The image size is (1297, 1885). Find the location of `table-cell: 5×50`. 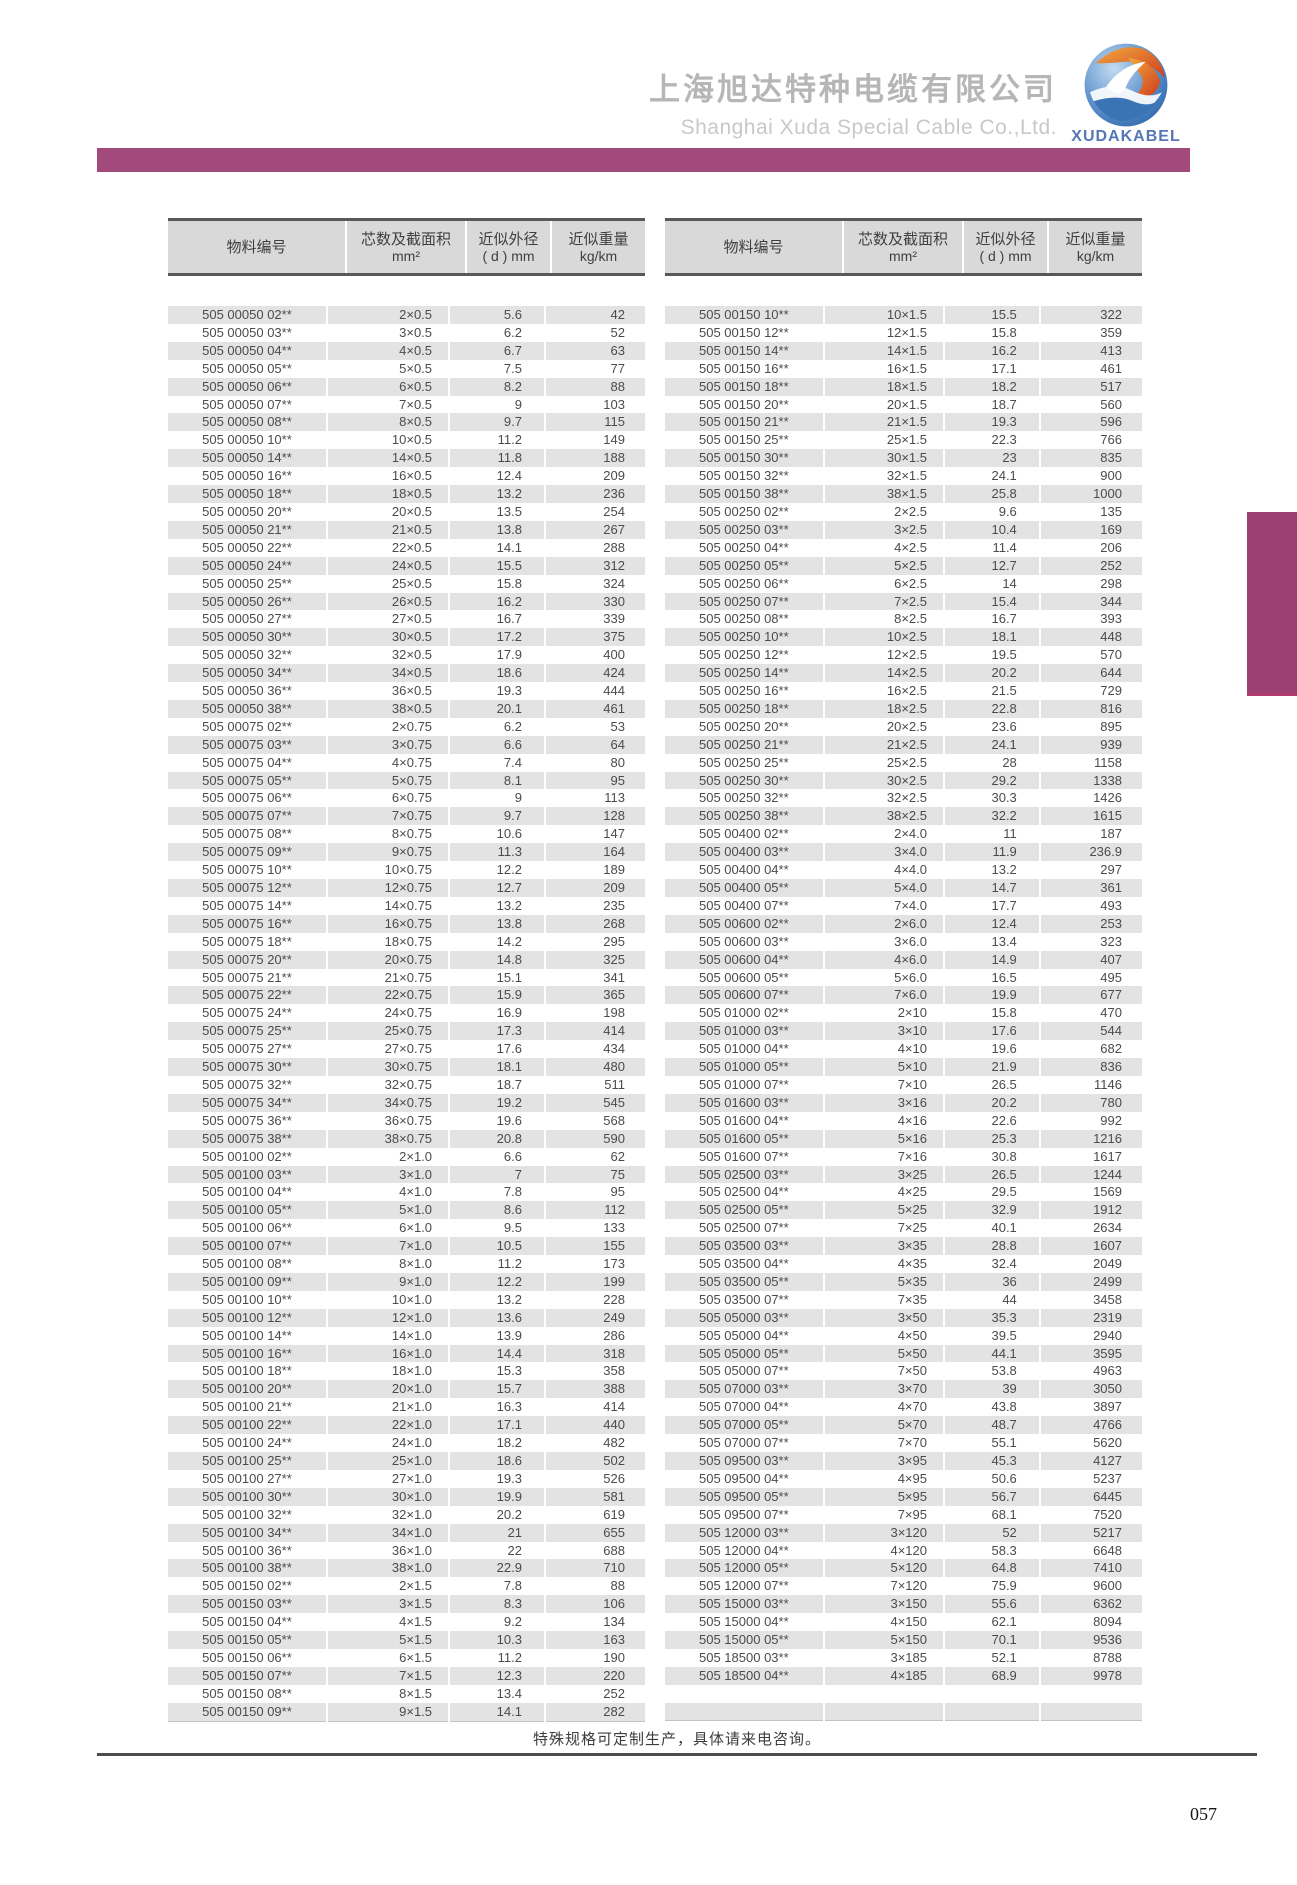

table-cell: 5×50 is located at coordinates (883, 1353).